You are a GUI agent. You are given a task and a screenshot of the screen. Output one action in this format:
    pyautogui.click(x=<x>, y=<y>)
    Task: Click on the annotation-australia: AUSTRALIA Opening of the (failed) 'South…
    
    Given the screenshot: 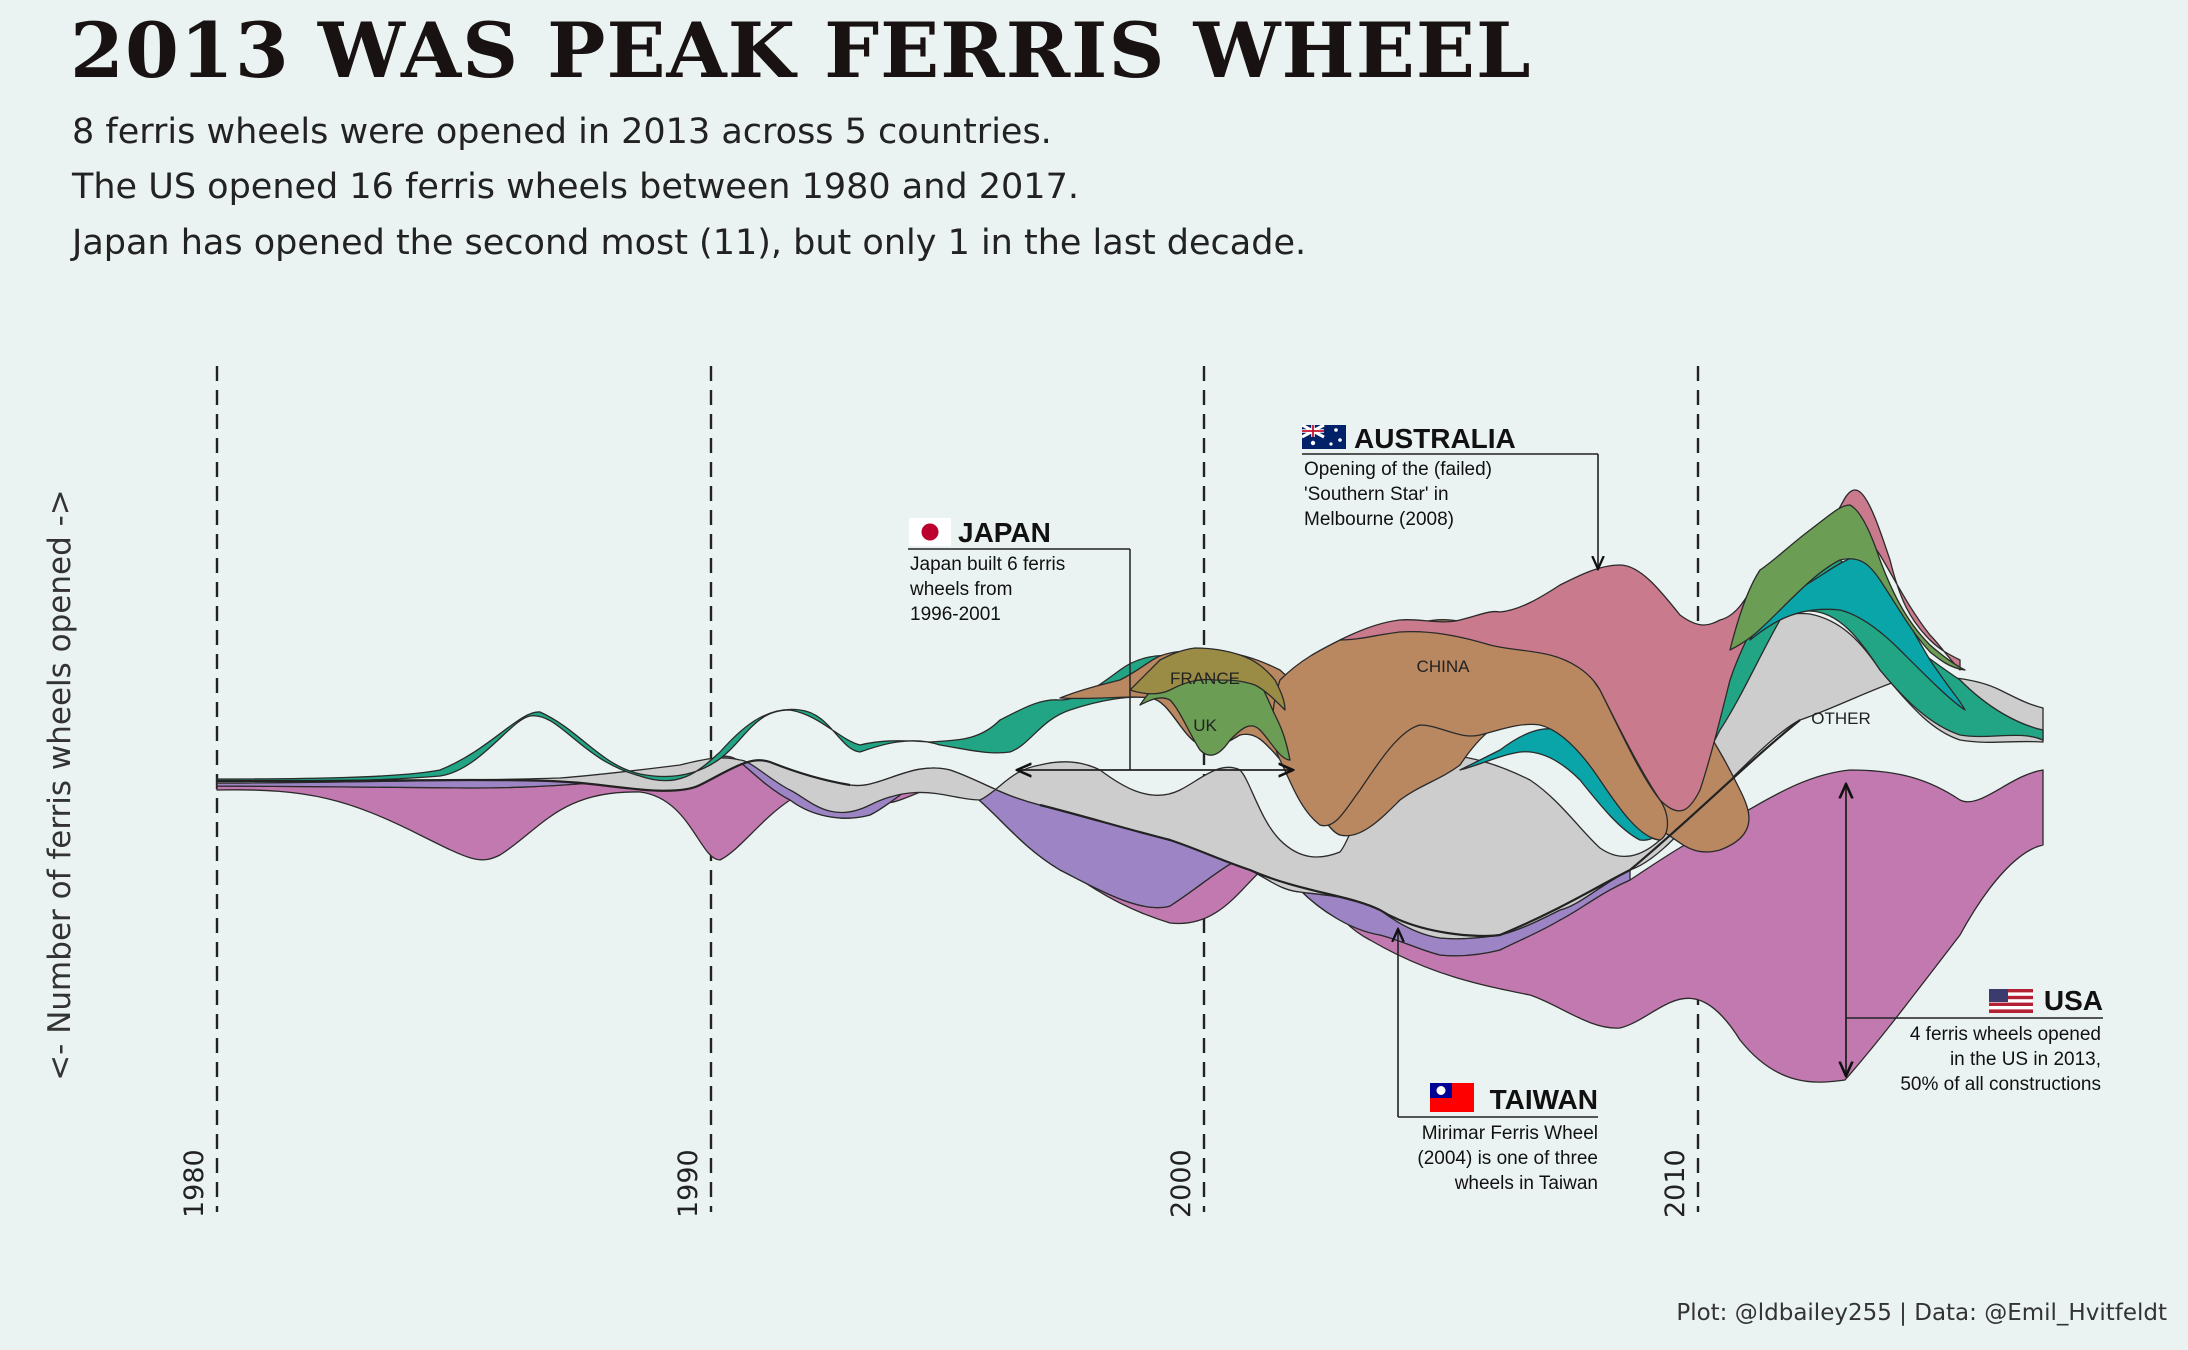 What is the action you would take?
    pyautogui.click(x=1449, y=496)
    